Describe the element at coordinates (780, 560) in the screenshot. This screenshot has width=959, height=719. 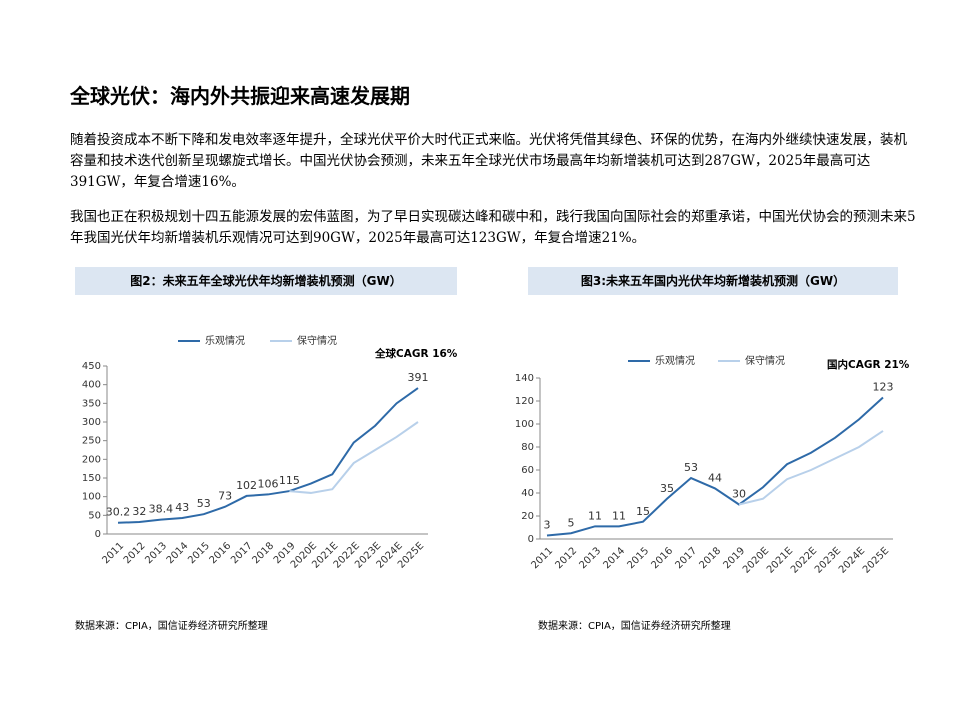
I see `x-tick-label: 2021E` at that location.